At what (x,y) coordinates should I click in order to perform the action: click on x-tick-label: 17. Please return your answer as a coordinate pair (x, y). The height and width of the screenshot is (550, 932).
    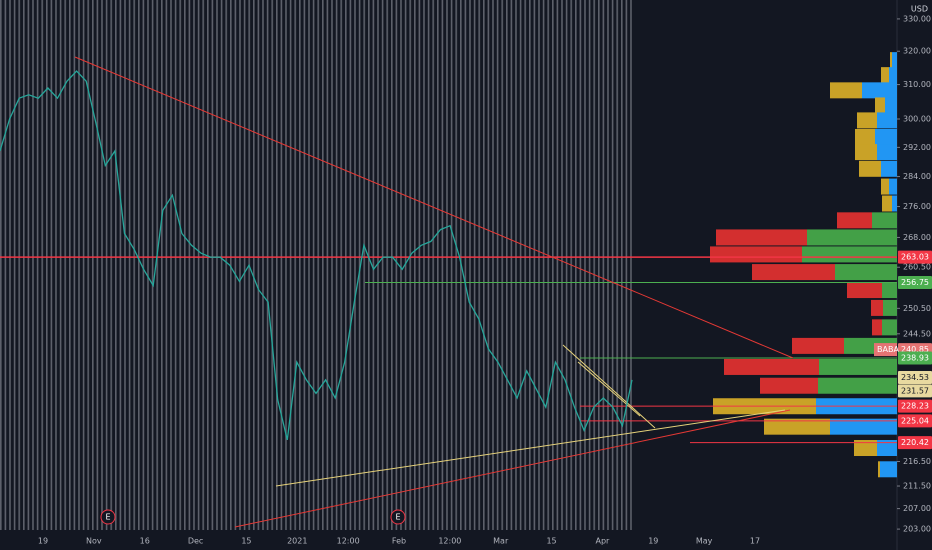
    Looking at the image, I should click on (755, 541).